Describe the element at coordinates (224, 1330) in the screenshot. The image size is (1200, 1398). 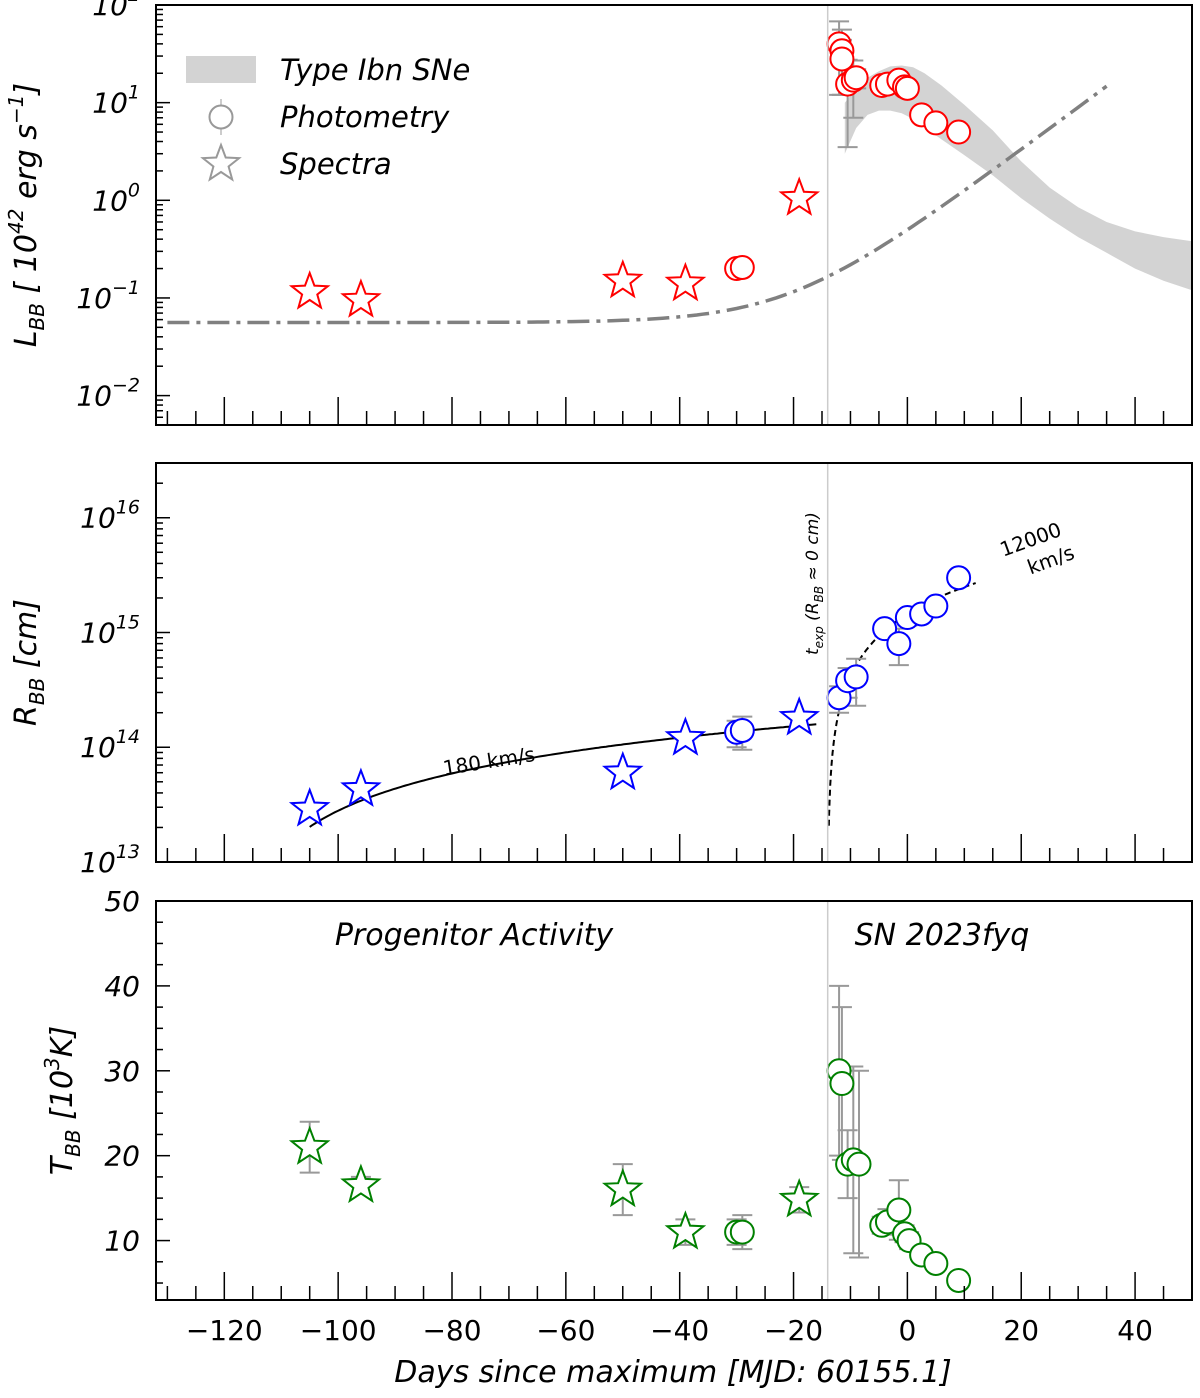
I see `x-tick-label: −120` at that location.